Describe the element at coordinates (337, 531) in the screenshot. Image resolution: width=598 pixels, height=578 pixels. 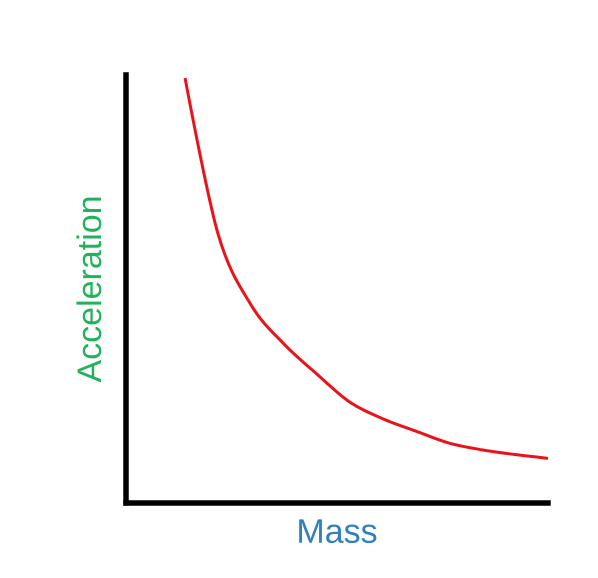
I see `x-axis-title: Mass` at that location.